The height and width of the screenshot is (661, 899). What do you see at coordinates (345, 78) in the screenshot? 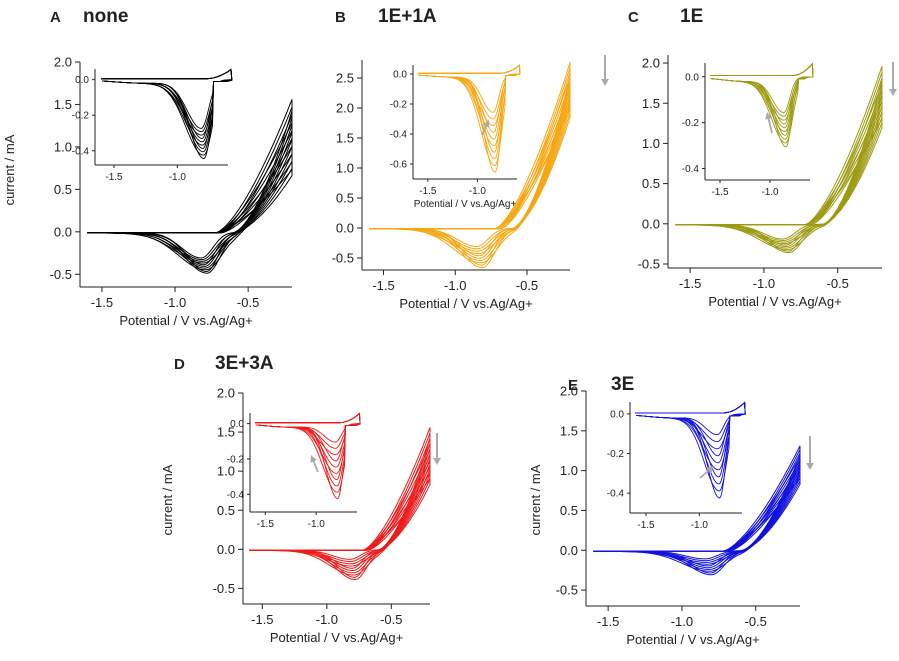
I see `main-y-tick-label: 2.5` at bounding box center [345, 78].